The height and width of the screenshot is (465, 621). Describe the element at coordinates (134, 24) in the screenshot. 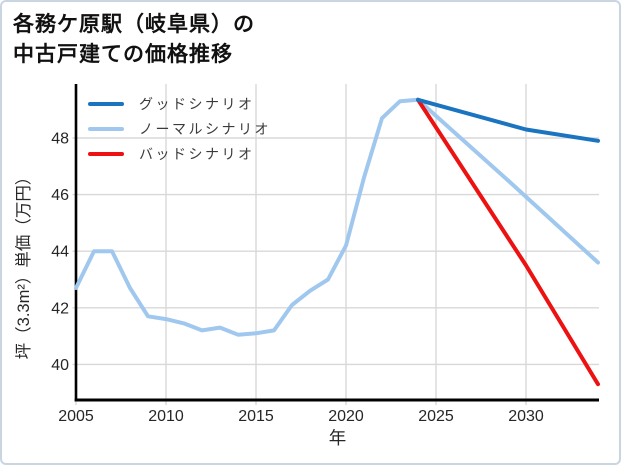

I see `chart-title-line1: 各務ケ原駅（岐阜県）の` at that location.